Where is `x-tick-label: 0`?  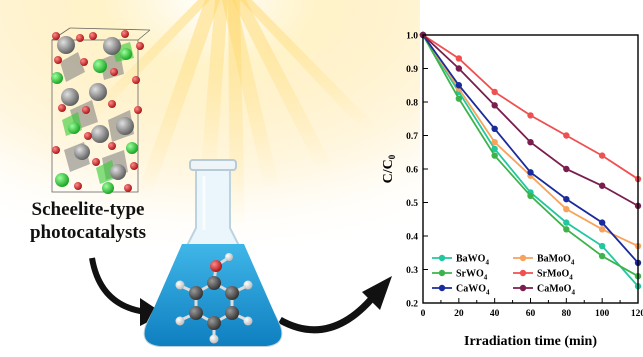
x-tick-label: 0 is located at coordinates (423, 314).